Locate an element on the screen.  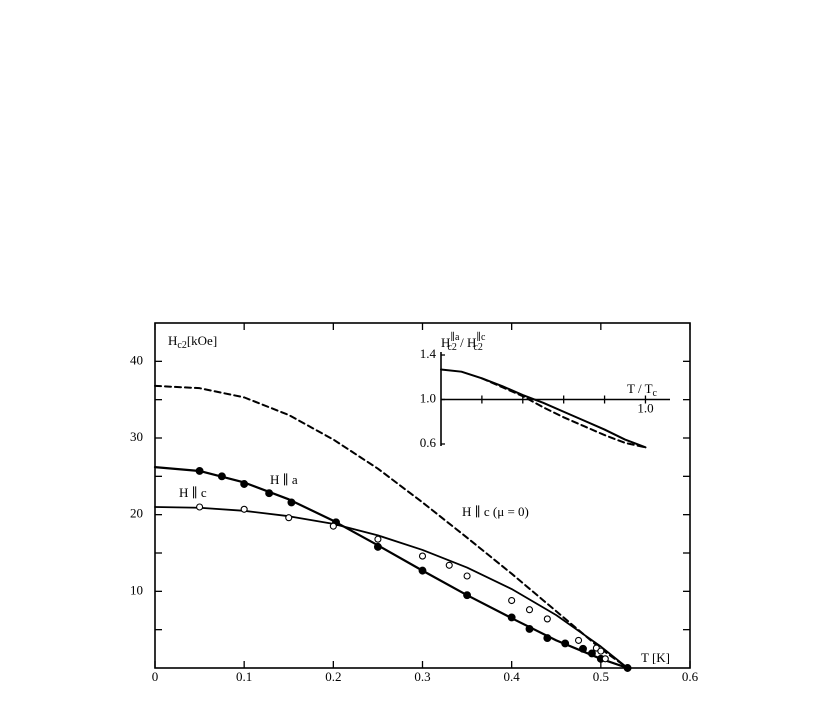
y-tick-label: 40 is located at coordinates (136, 359).